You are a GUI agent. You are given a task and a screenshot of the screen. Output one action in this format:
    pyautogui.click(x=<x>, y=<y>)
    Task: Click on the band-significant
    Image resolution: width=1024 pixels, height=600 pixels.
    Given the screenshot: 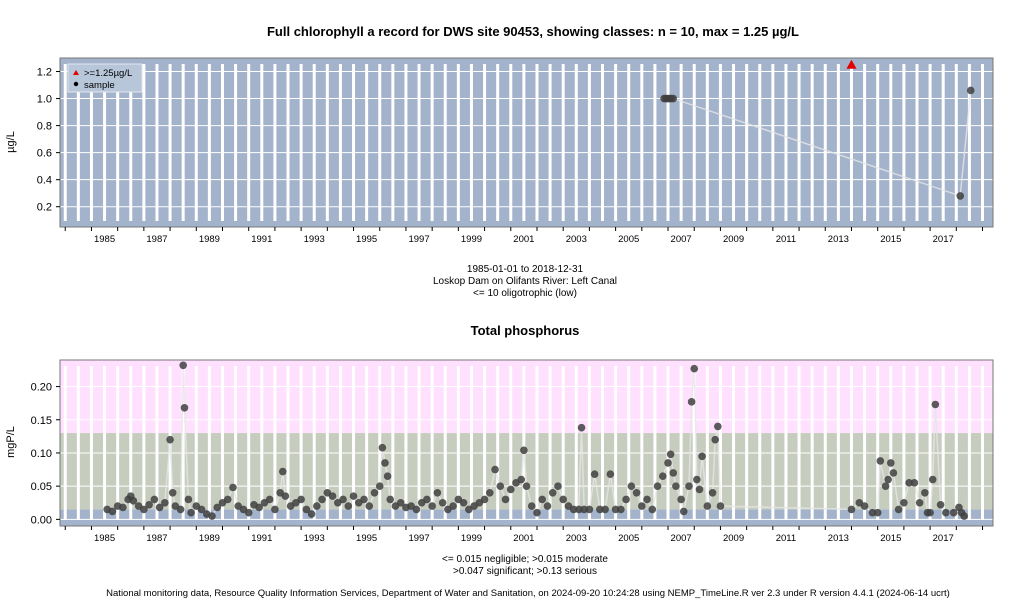 What is the action you would take?
    pyautogui.click(x=526, y=471)
    